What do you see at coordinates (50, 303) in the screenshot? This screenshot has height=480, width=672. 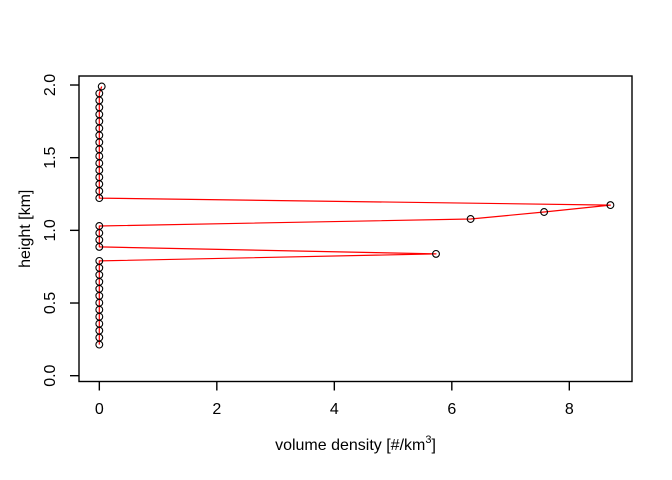 I see `y-tick-label: 0.5` at bounding box center [50, 303].